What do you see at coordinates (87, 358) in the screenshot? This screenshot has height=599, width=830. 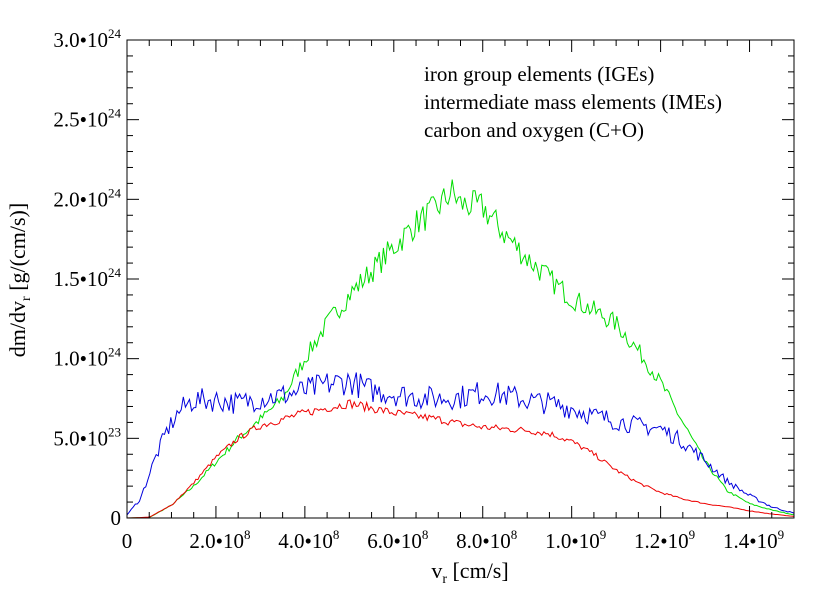 I see `y-tick-label: 1.0•1024` at bounding box center [87, 358].